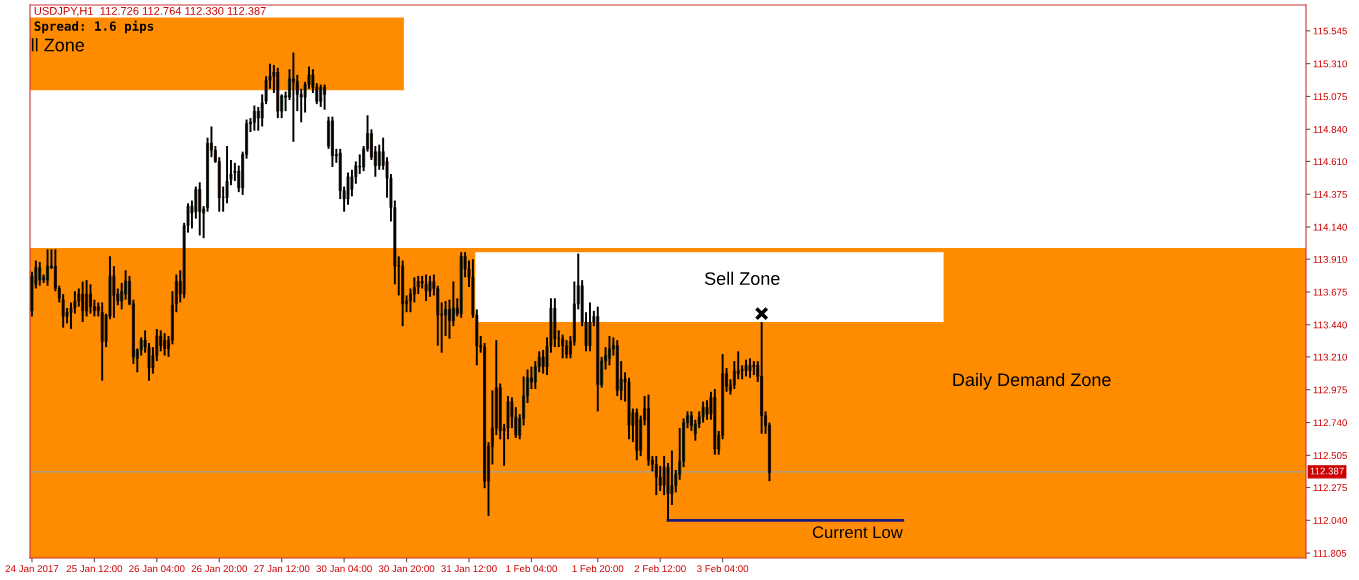 Image resolution: width=1359 pixels, height=580 pixels. I want to click on y-tick-label: 114.140, so click(1330, 227).